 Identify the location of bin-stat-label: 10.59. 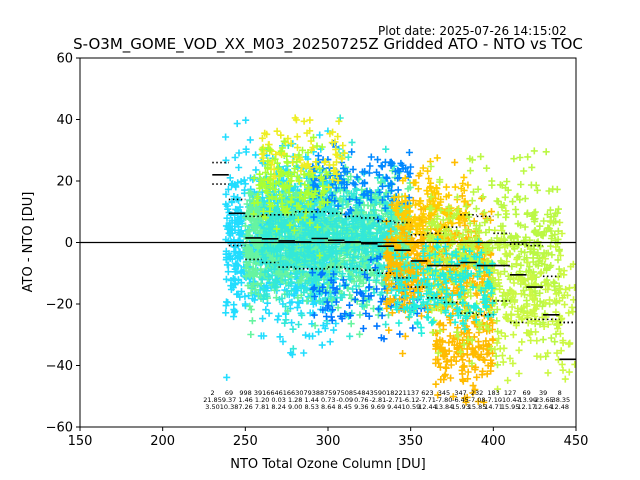
(411, 407).